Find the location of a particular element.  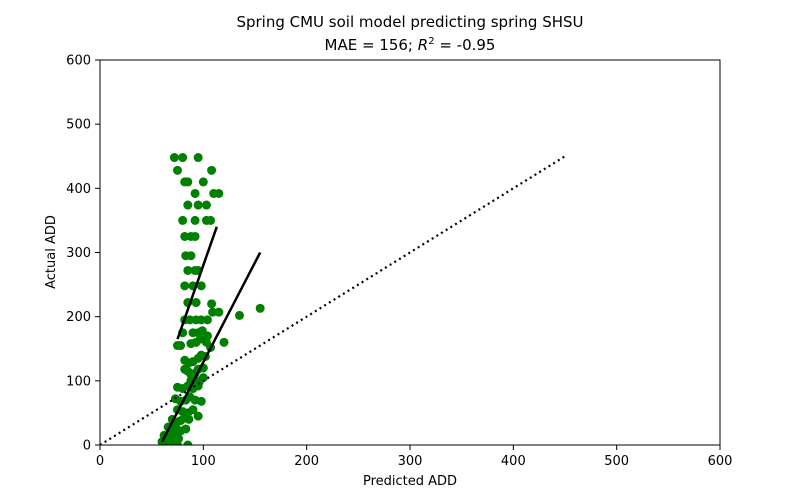

x-axis: 0 100 200 300 400 500 600 is located at coordinates (414, 457).